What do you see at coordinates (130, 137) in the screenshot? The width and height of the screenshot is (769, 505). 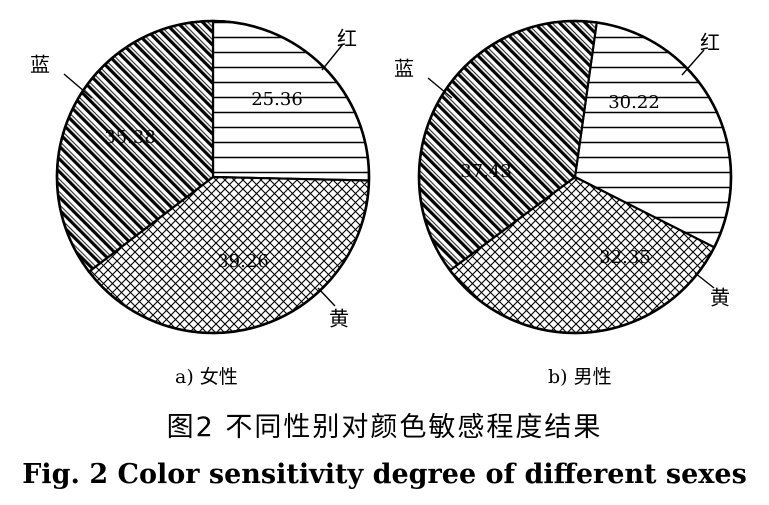 I see `value-label-blue: 35.38` at bounding box center [130, 137].